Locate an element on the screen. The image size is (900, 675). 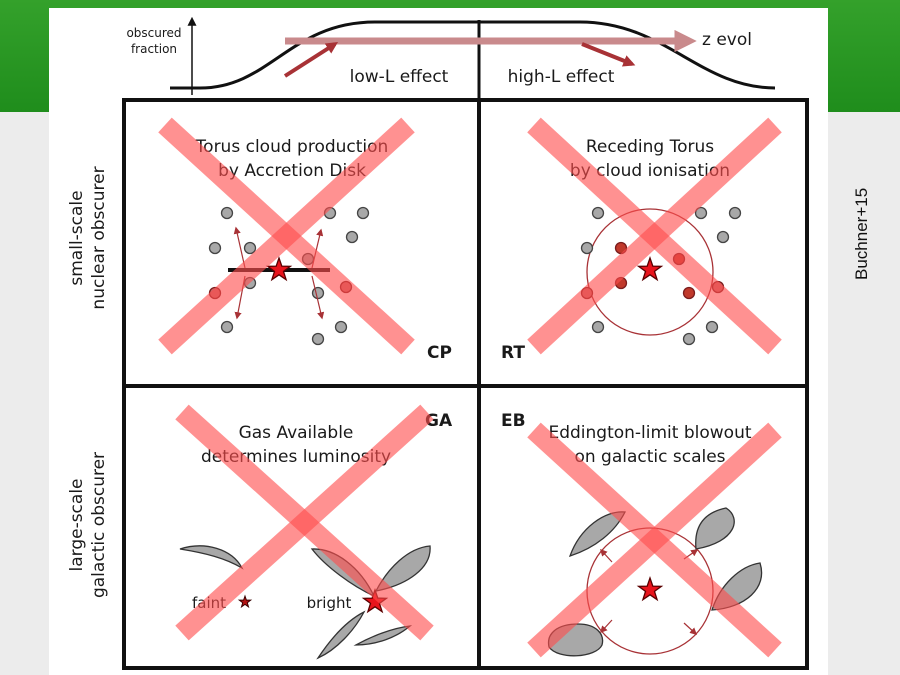
cp-tag: CP is located at coordinates (439, 353).